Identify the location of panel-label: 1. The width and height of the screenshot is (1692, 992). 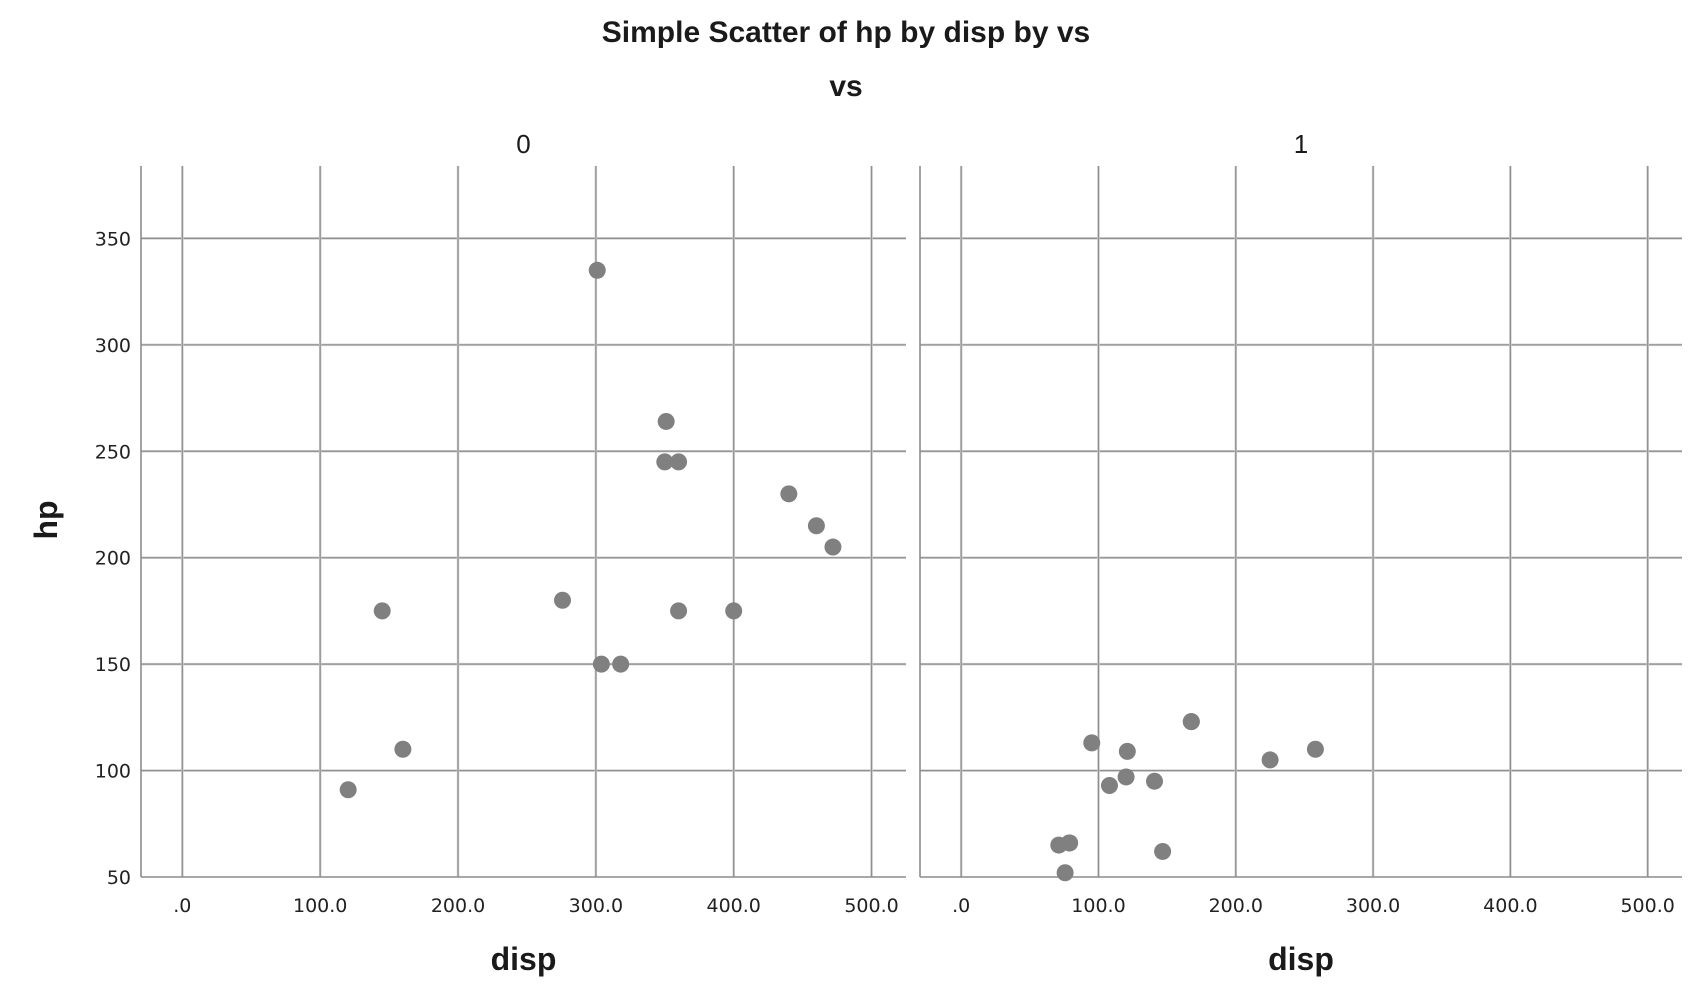
(1301, 144).